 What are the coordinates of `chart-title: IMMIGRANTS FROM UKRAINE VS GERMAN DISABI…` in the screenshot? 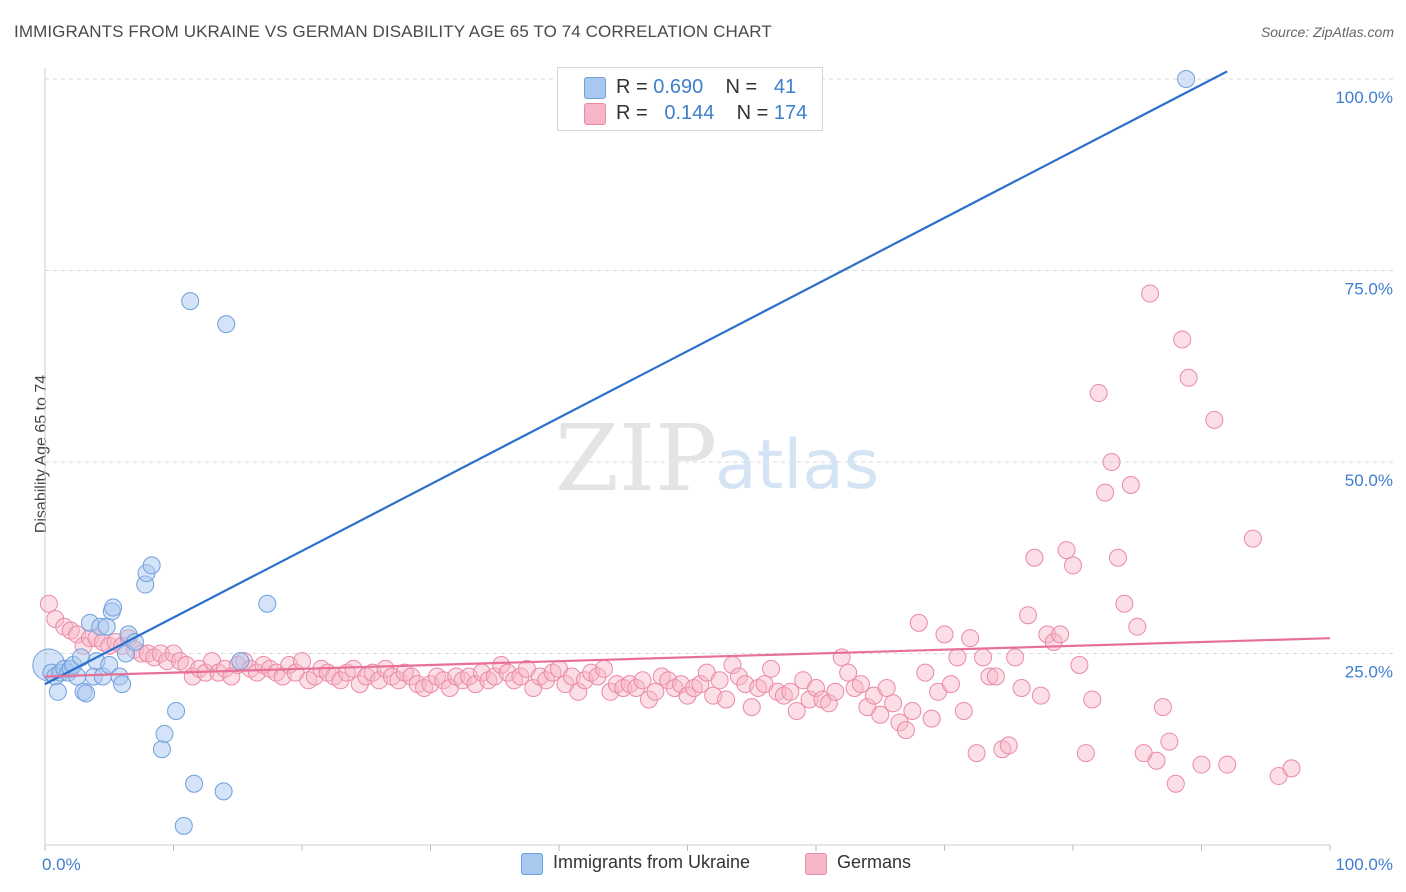 It's located at (393, 31).